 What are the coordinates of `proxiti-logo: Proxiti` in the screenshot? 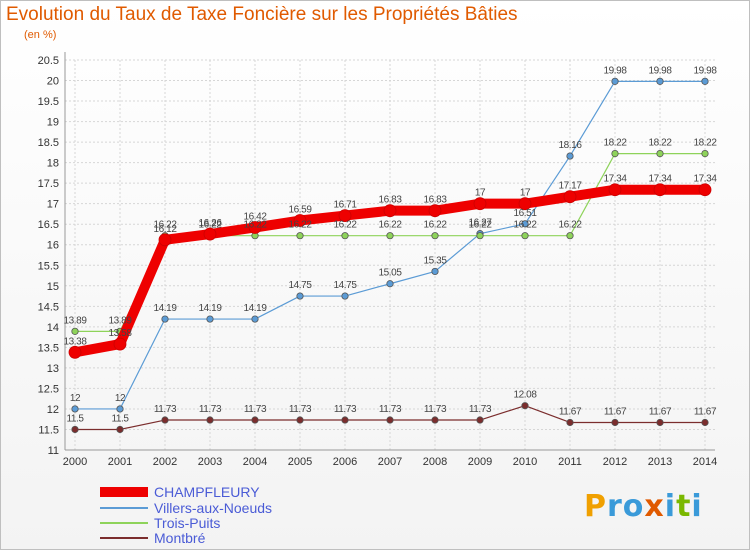 It's located at (643, 506).